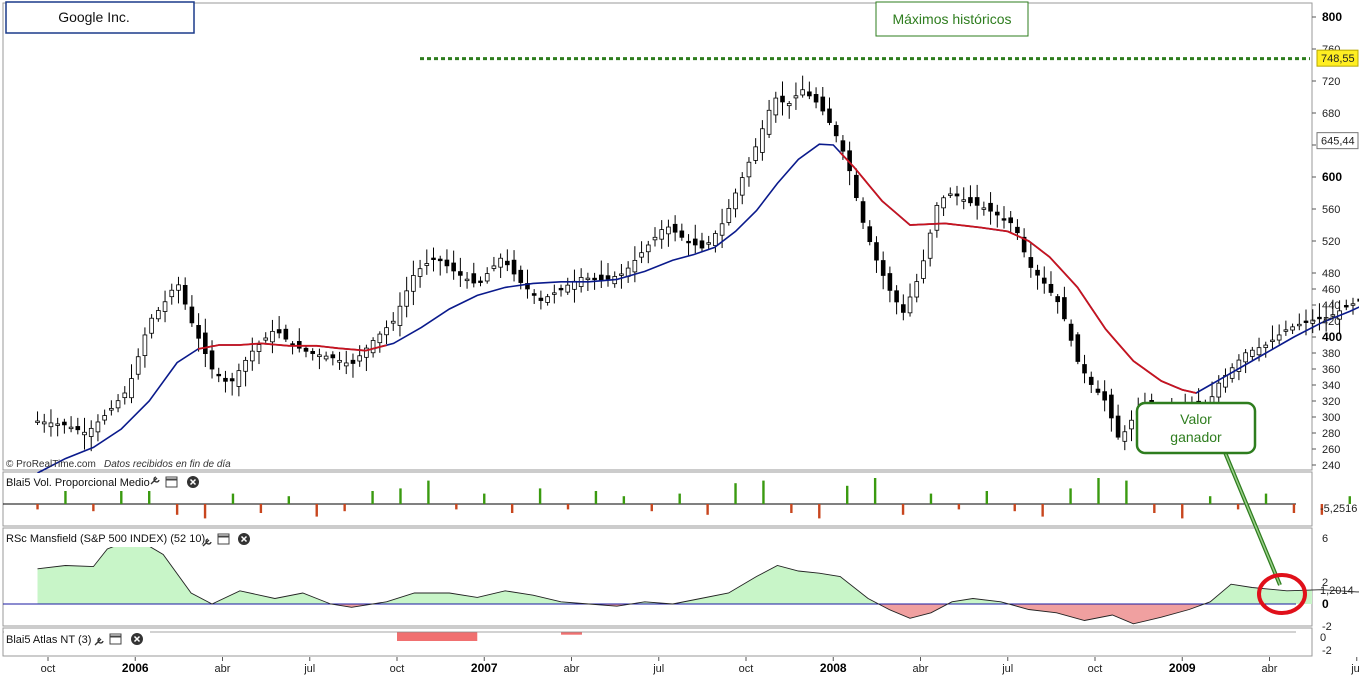  What do you see at coordinates (952, 19) in the screenshot?
I see `max-annotation-box` at bounding box center [952, 19].